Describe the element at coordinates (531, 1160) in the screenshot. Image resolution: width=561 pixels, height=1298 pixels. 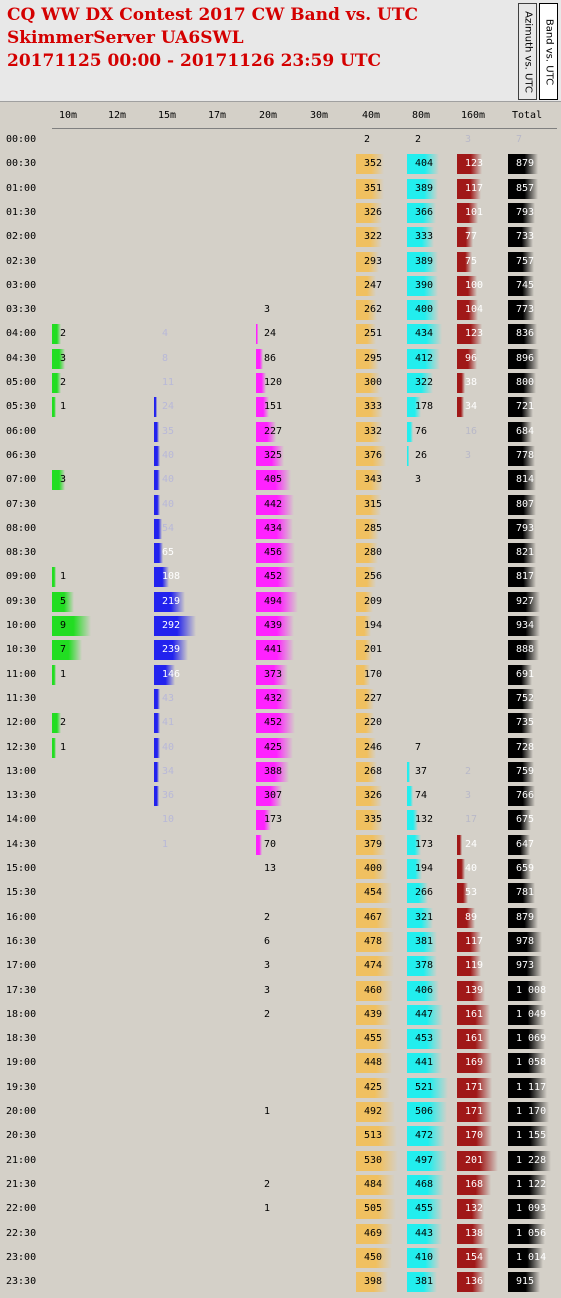
I see `value-total: 1 228` at that location.